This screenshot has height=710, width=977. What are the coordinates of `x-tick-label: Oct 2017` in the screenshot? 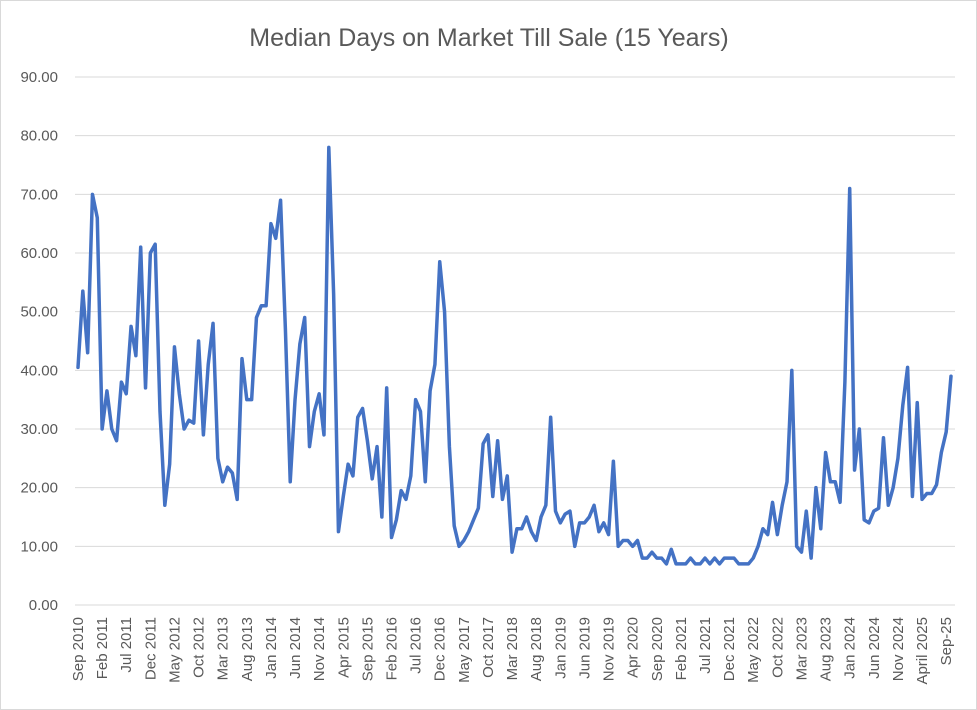 It's located at (488, 647).